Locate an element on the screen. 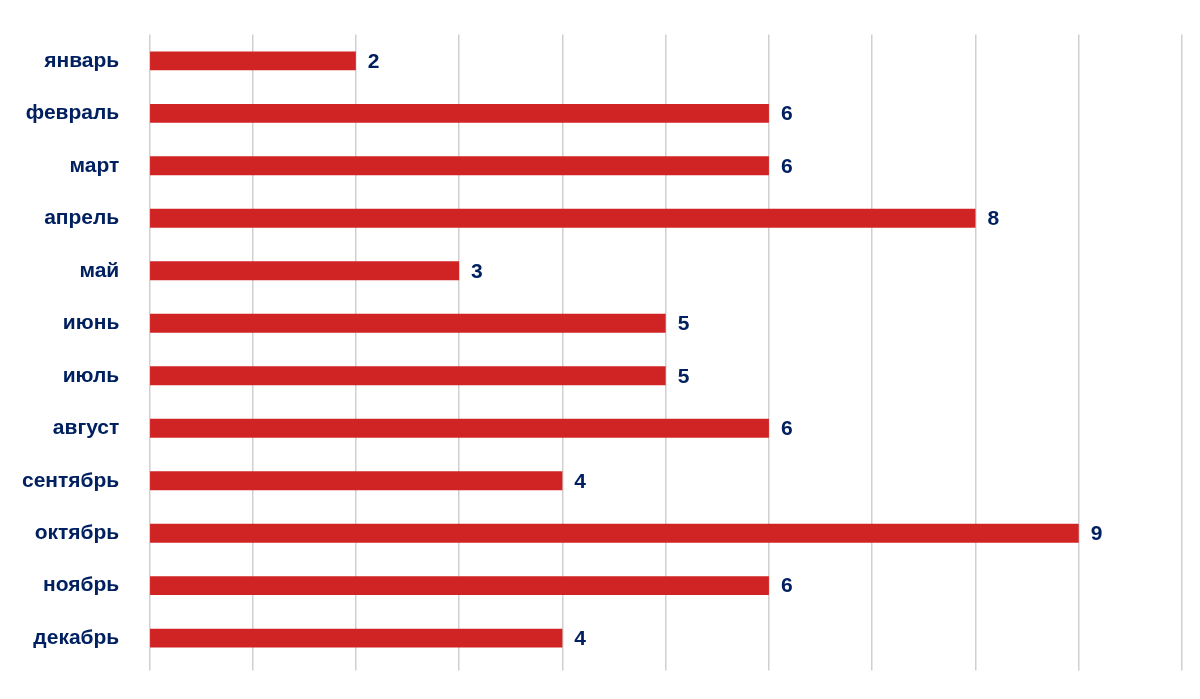 The image size is (1200, 699). y-tick-label: ноябрь is located at coordinates (81, 584).